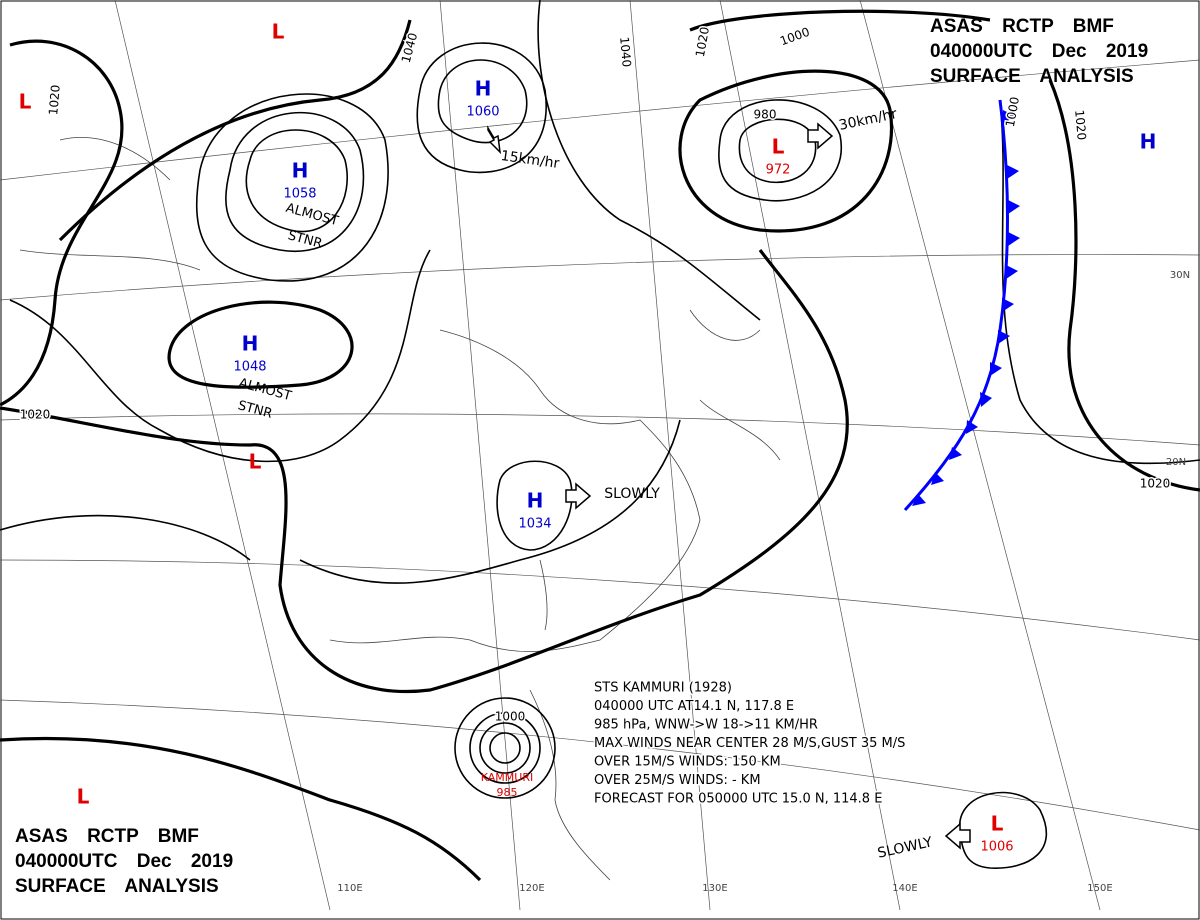 The image size is (1200, 920). I want to click on typhoon-info-line: STS KAMMURI (1928), so click(663, 688).